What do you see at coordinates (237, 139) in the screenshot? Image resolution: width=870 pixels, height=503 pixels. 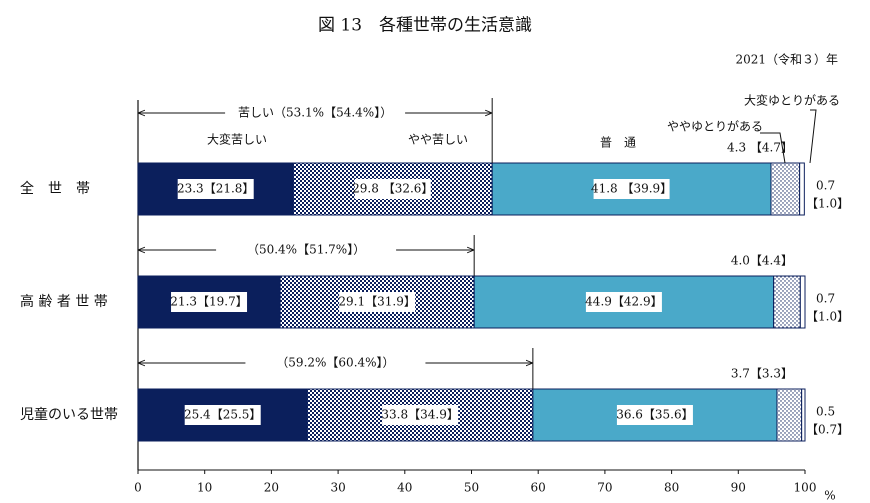 I see `series-label: 大変苦しい` at bounding box center [237, 139].